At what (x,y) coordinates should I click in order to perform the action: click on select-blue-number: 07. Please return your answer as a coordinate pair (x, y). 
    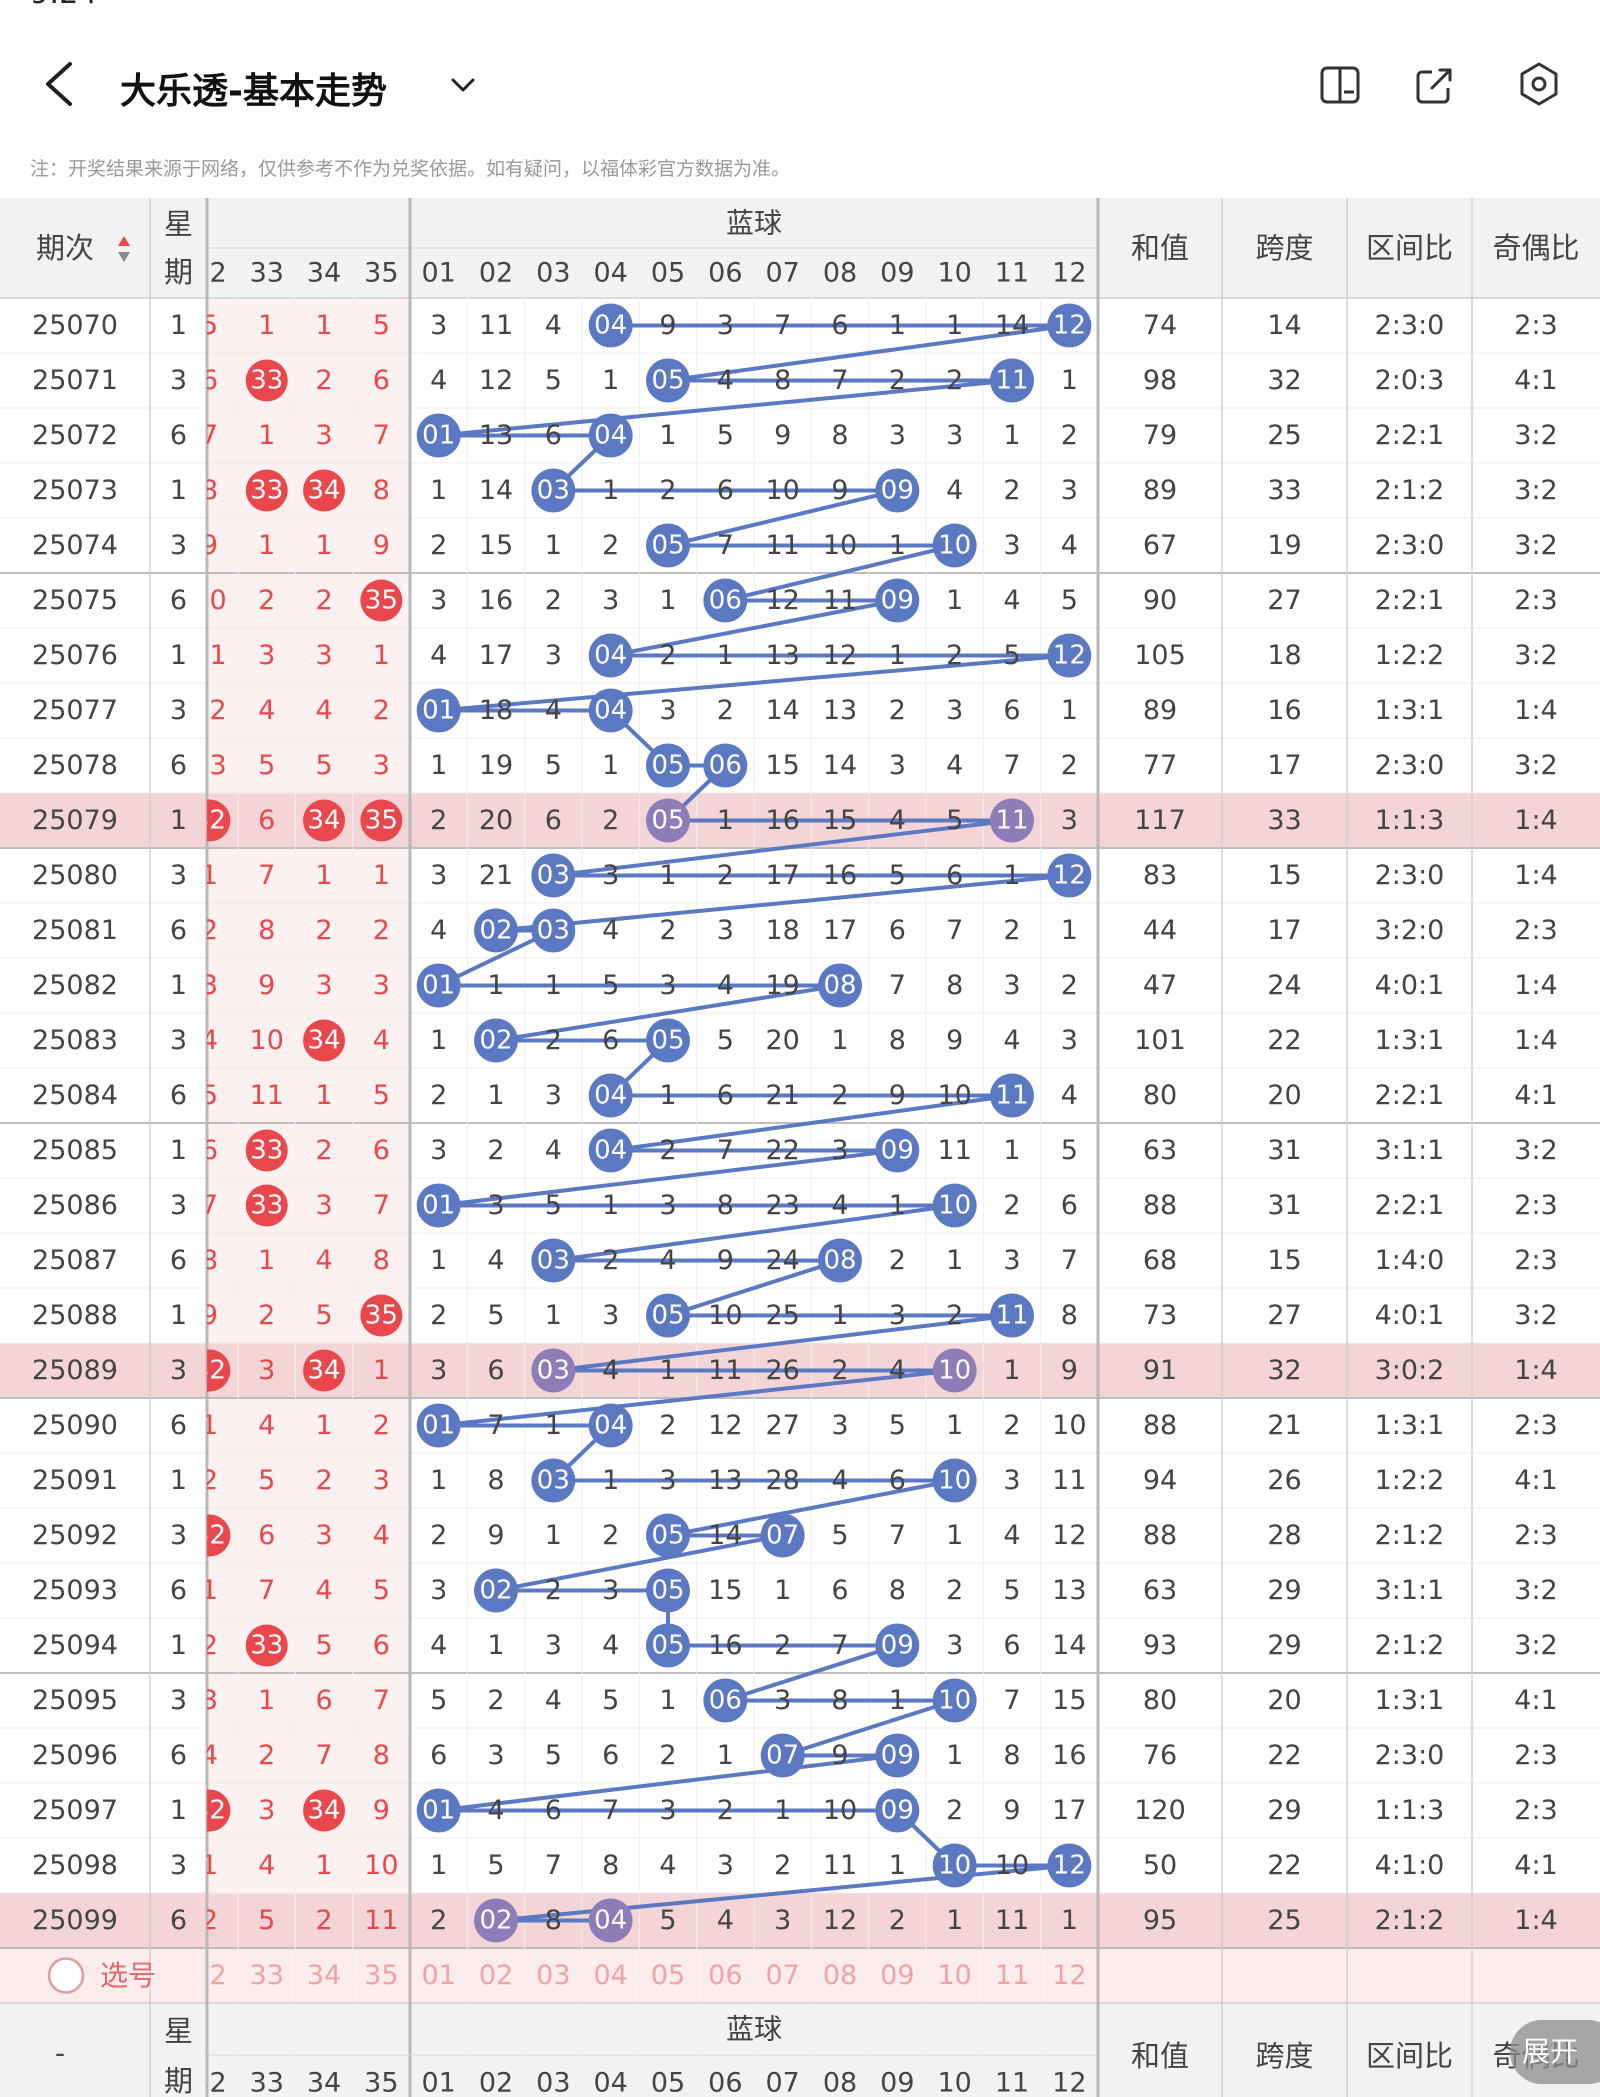
    Looking at the image, I should click on (782, 1975).